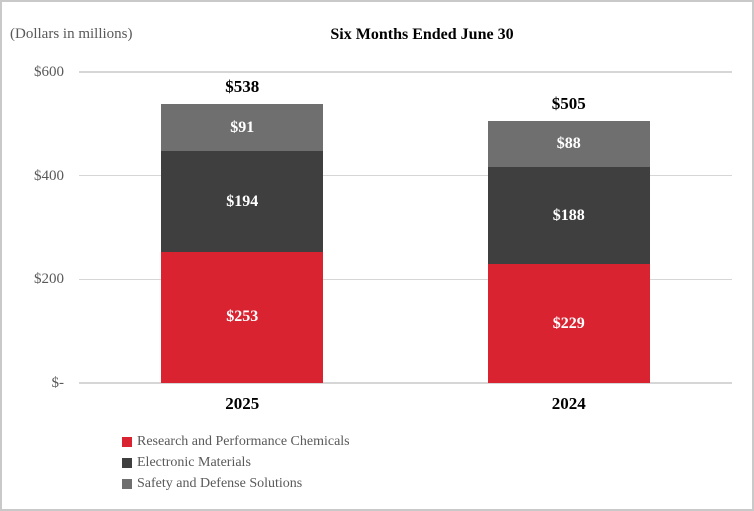 The height and width of the screenshot is (511, 754). I want to click on legend-item: Safety and Defense Solutions, so click(236, 483).